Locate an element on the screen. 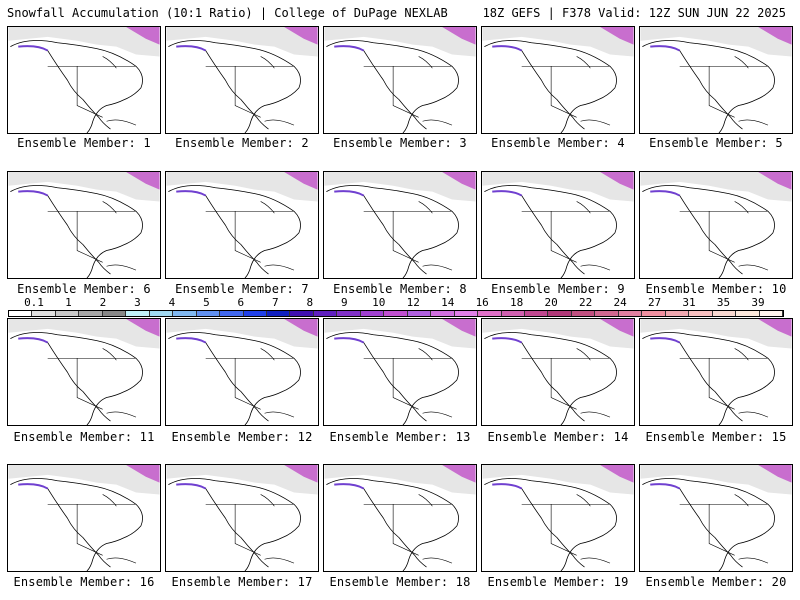 This screenshot has height=600, width=800. colorbar-tick-label: 31 is located at coordinates (689, 302).